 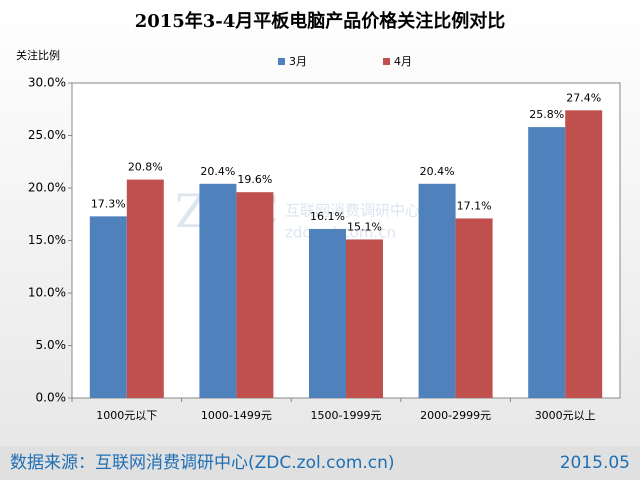 I want to click on source: 数据来源：互联网消费调研中心(ZDC.zol.com.cn), so click(x=202, y=463).